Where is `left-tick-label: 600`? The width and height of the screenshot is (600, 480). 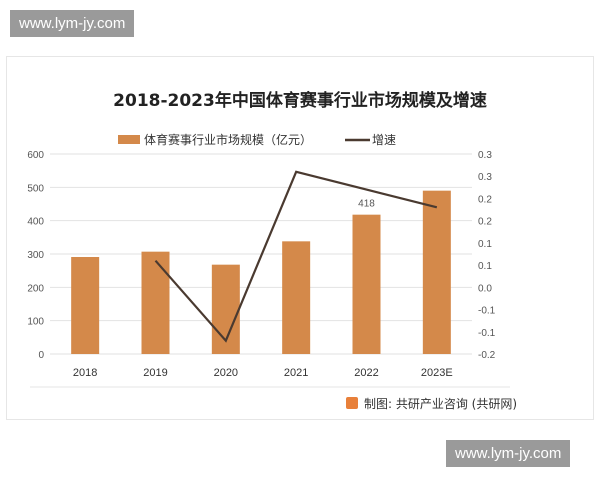
left-tick-label: 600 is located at coordinates (35, 155).